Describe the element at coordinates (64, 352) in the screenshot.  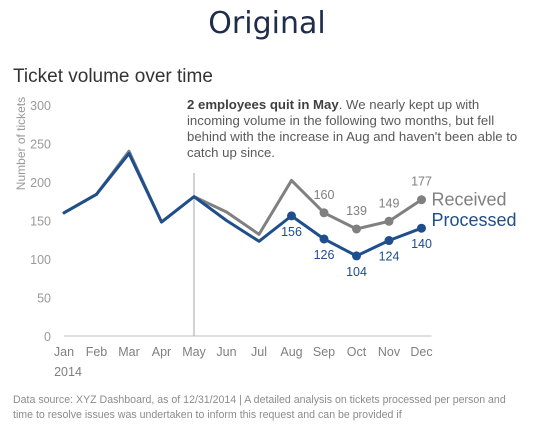
I see `x-tick-label: Jan` at that location.